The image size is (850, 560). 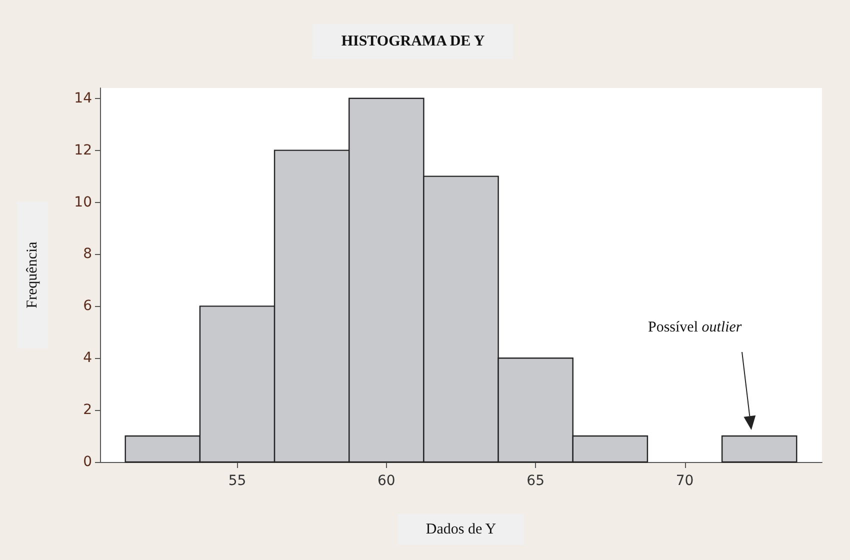 What do you see at coordinates (87, 306) in the screenshot?
I see `y-tick-label: 6` at bounding box center [87, 306].